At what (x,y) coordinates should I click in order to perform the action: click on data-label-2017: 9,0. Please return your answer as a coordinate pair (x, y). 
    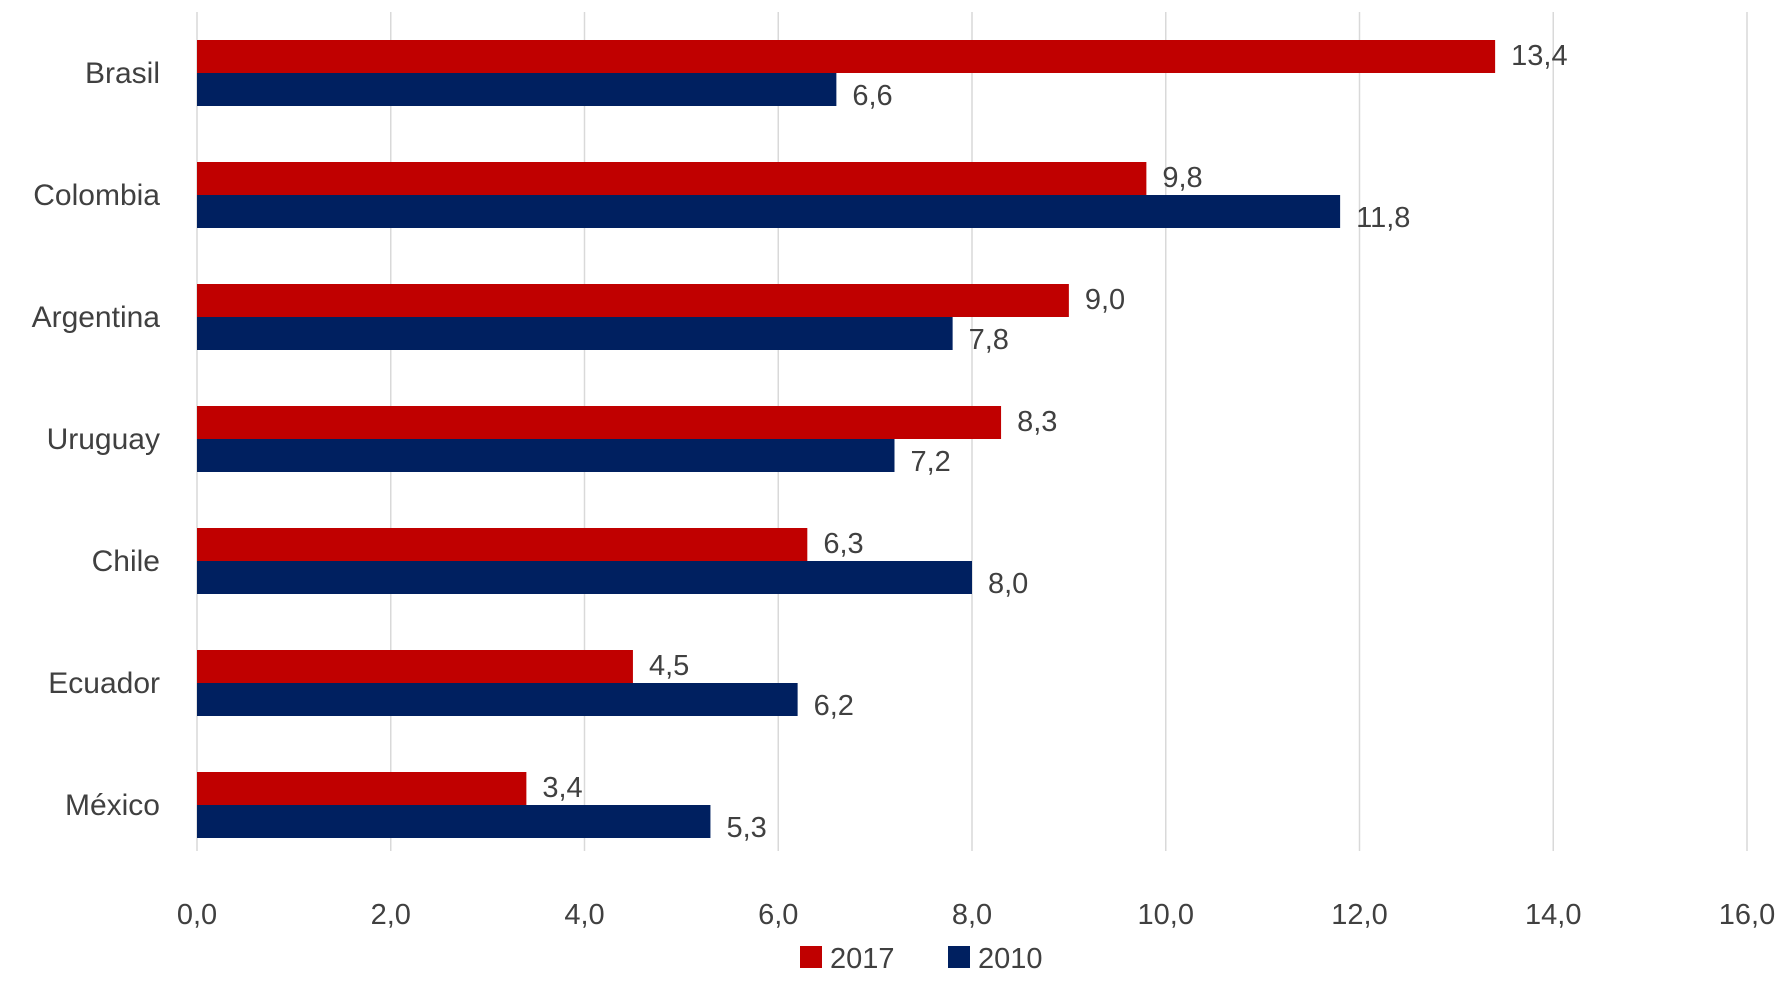
    Looking at the image, I should click on (1105, 300).